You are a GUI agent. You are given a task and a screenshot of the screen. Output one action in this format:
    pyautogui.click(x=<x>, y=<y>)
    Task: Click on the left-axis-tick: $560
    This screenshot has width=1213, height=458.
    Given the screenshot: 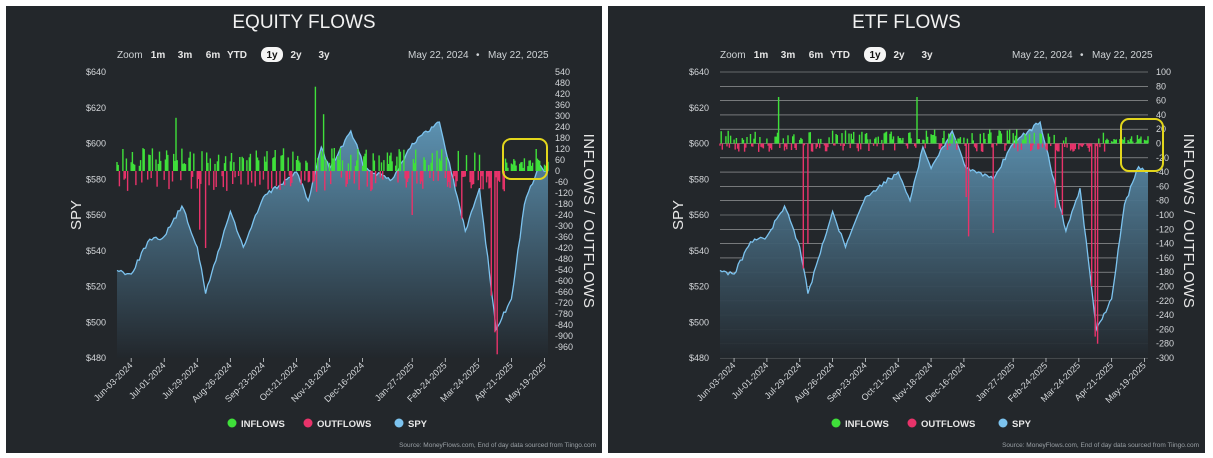 What is the action you would take?
    pyautogui.click(x=699, y=215)
    